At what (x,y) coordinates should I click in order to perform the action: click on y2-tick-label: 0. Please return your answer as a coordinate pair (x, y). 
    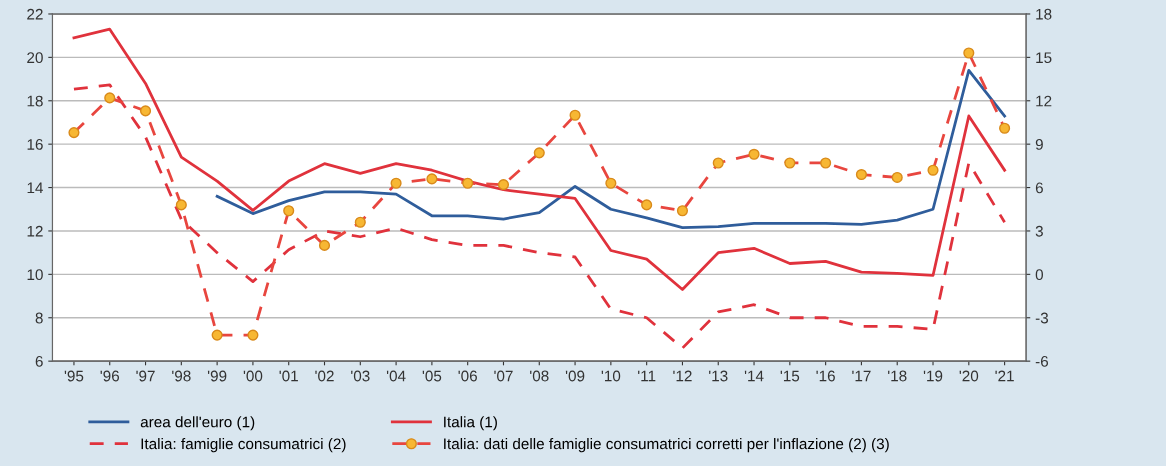
    Looking at the image, I should click on (1039, 275).